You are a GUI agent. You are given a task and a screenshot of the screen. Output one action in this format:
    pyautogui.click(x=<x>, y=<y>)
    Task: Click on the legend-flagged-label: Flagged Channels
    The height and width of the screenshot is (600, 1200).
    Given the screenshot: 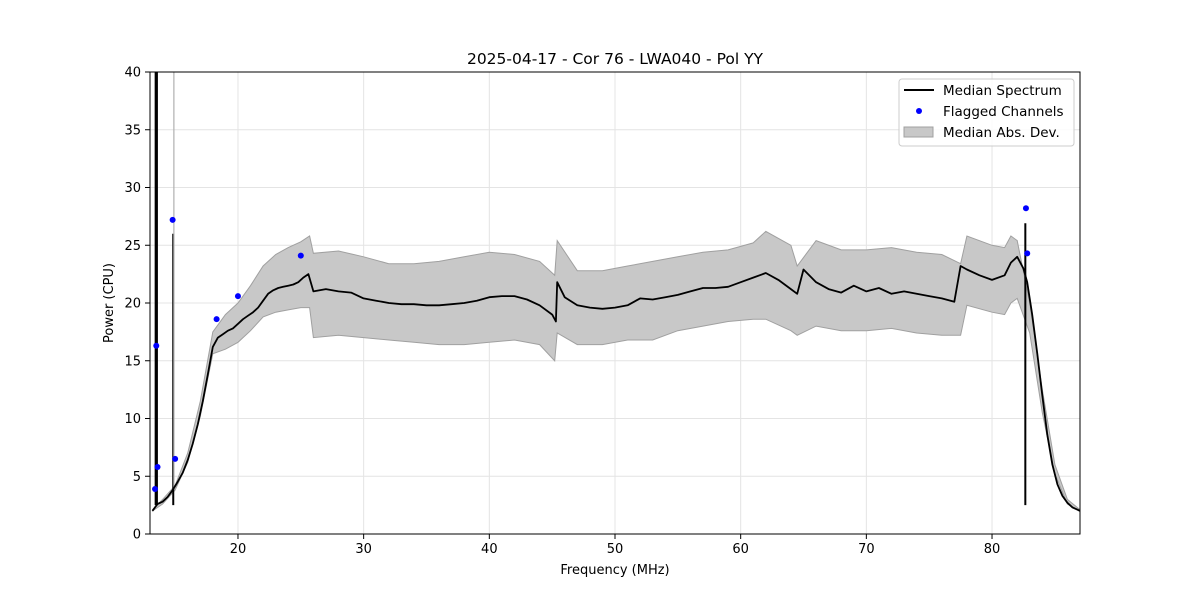 What is the action you would take?
    pyautogui.click(x=1003, y=112)
    